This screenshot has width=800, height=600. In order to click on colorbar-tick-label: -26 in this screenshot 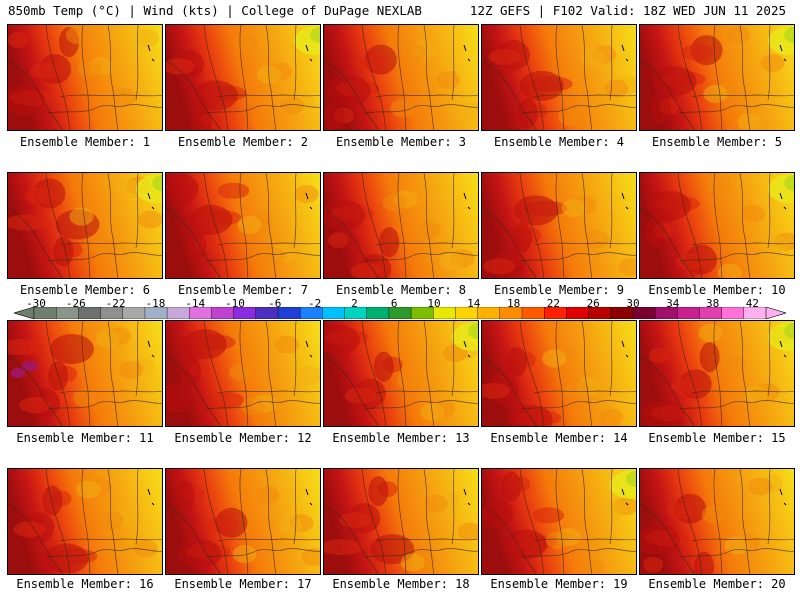, I will do `click(75, 303)`.